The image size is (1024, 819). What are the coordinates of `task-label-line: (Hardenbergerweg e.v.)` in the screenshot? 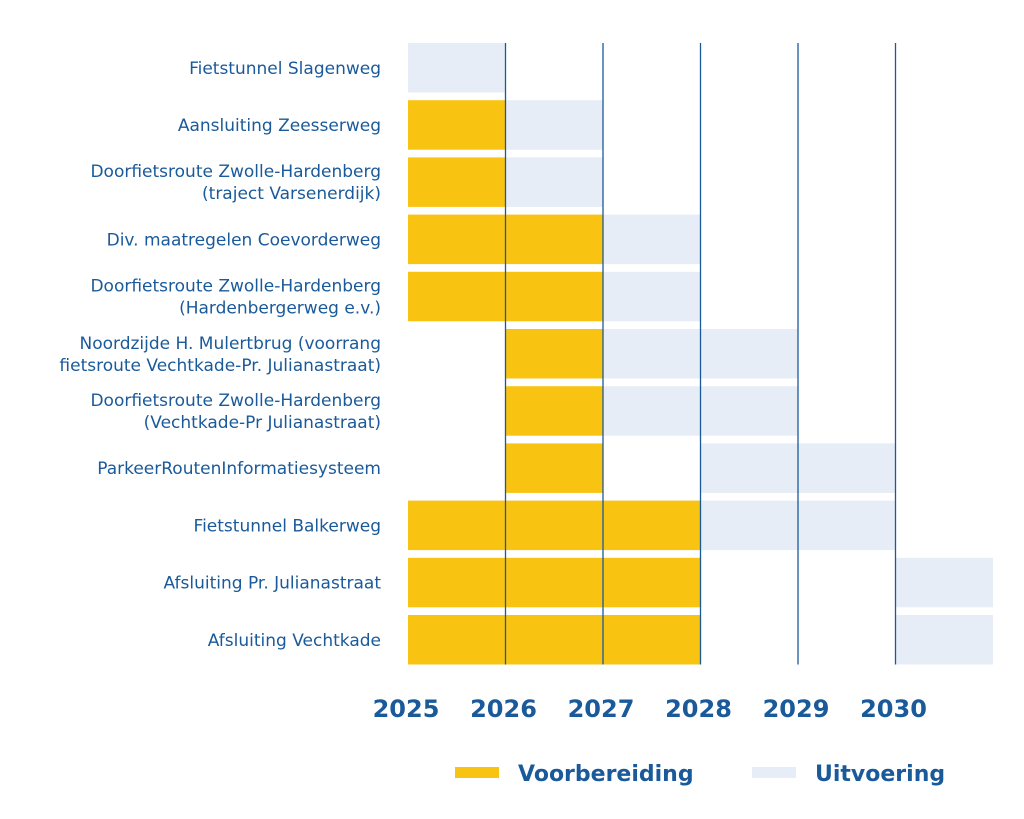 It's located at (280, 309).